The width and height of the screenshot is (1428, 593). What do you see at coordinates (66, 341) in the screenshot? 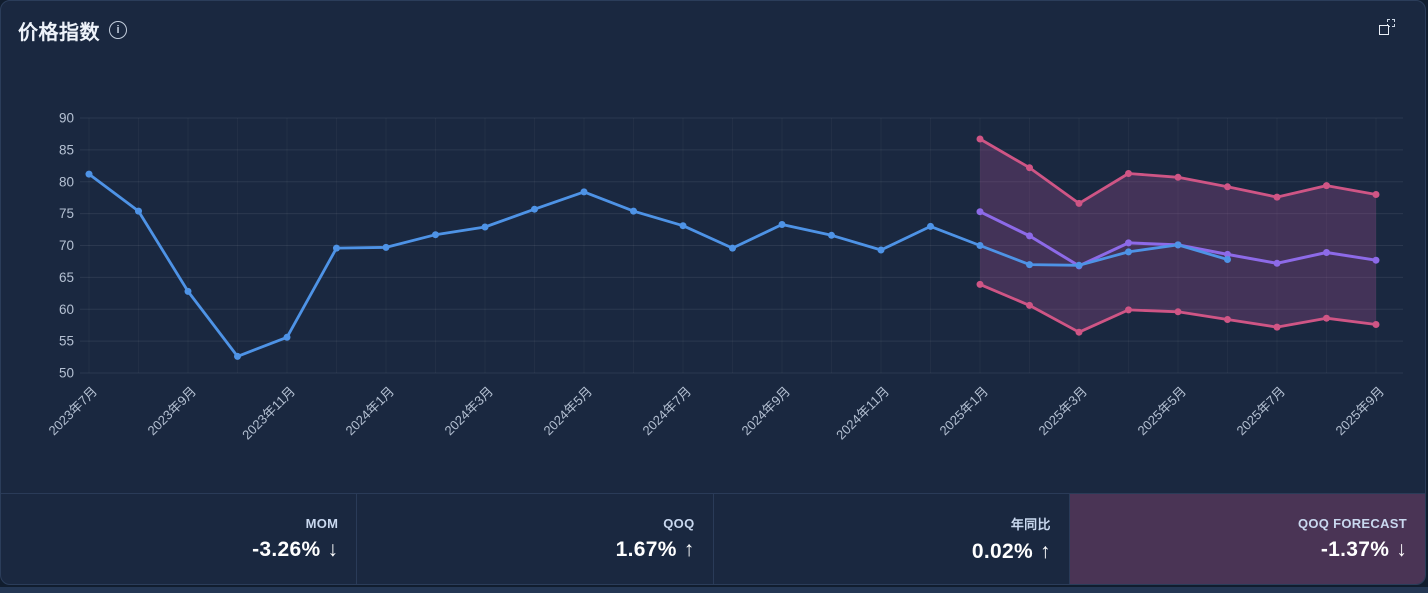
I see `svg-text: 55` at bounding box center [66, 341].